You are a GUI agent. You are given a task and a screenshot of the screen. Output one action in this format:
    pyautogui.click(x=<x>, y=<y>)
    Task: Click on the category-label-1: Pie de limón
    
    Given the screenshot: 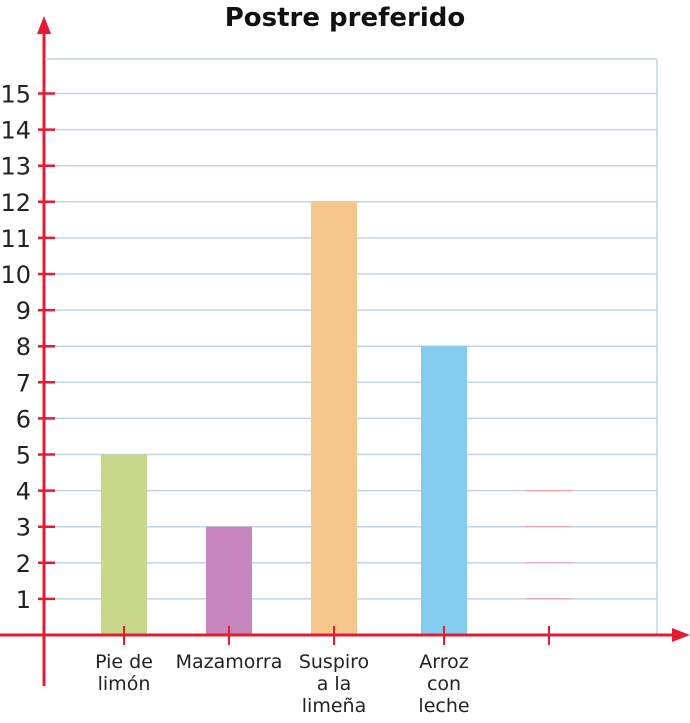 What is the action you would take?
    pyautogui.click(x=124, y=673)
    